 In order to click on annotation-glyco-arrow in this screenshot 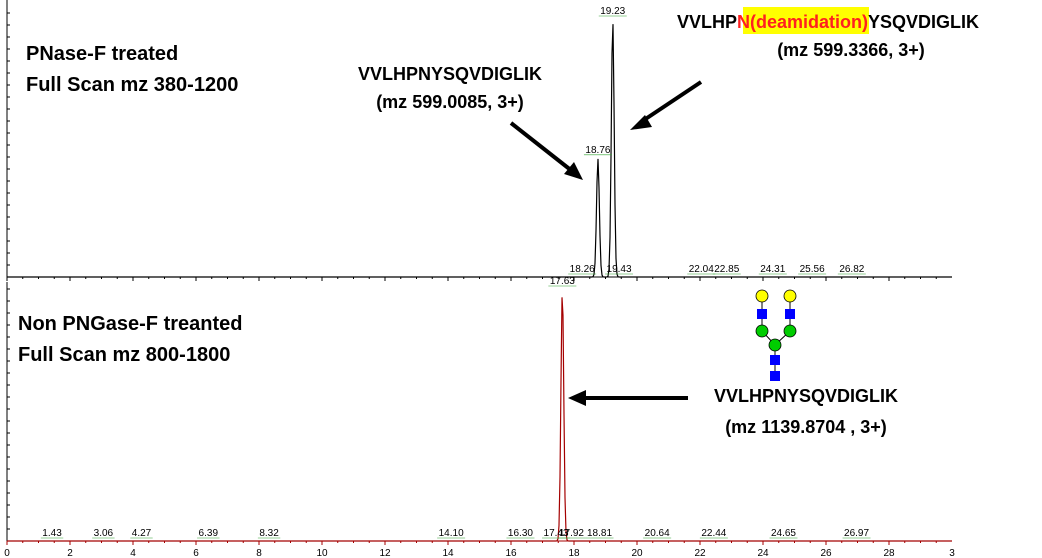, I will do `click(628, 398)`.